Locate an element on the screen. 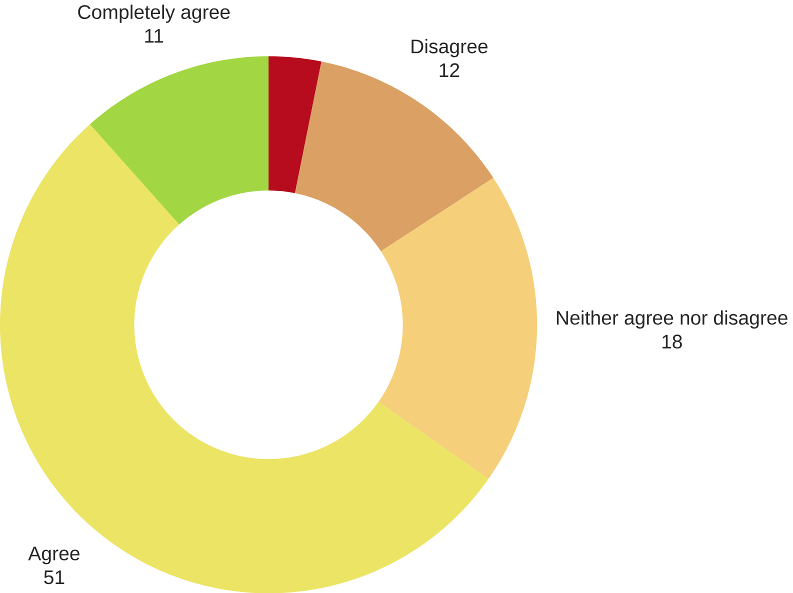 The height and width of the screenshot is (593, 793). slice-label: Disagree is located at coordinates (450, 48).